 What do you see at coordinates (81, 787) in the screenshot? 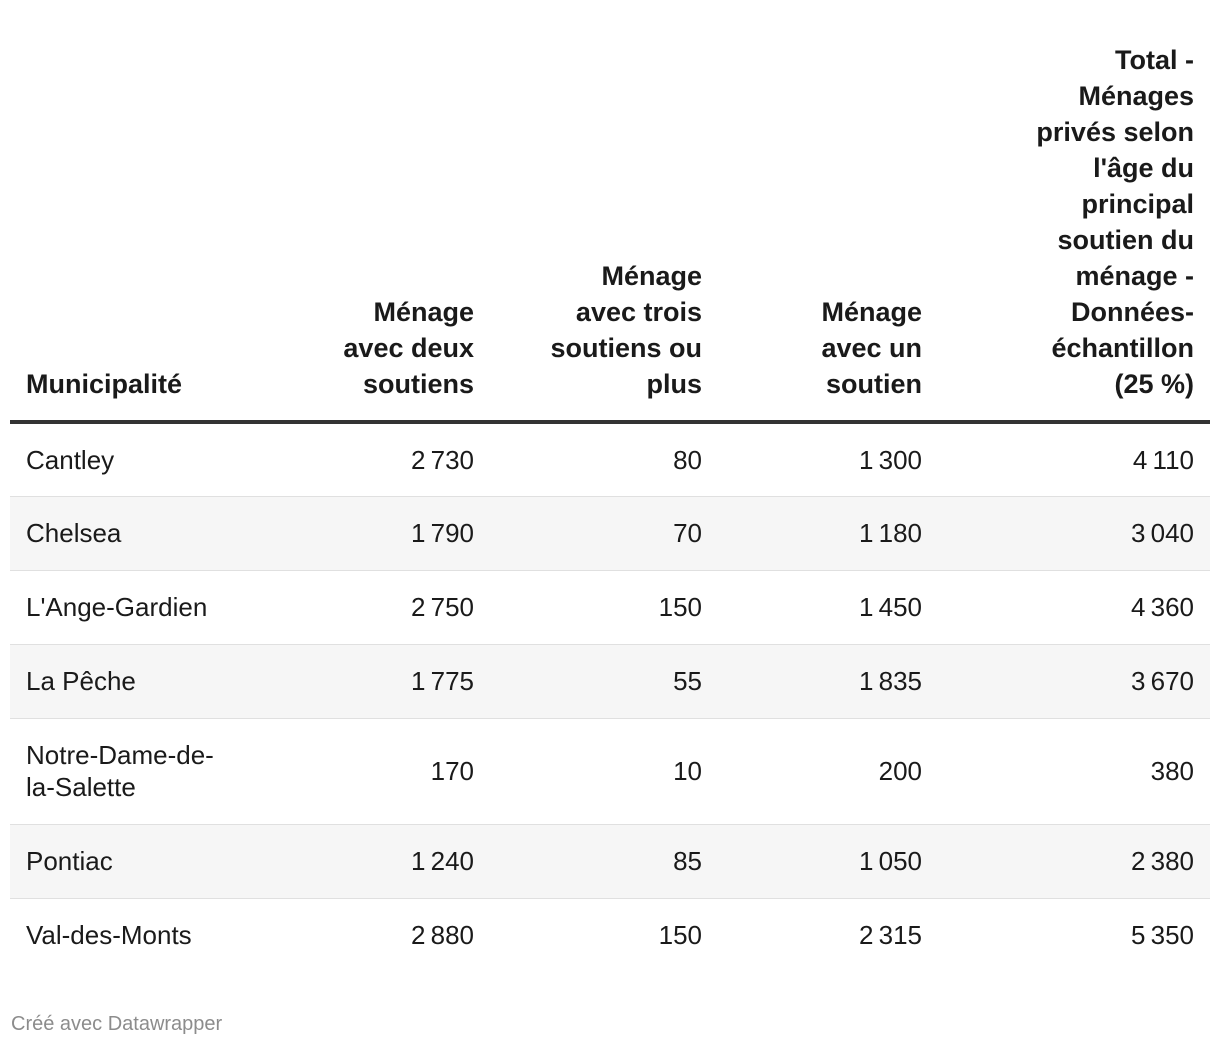
I see `cell-municipalite-text: la-Salette` at bounding box center [81, 787].